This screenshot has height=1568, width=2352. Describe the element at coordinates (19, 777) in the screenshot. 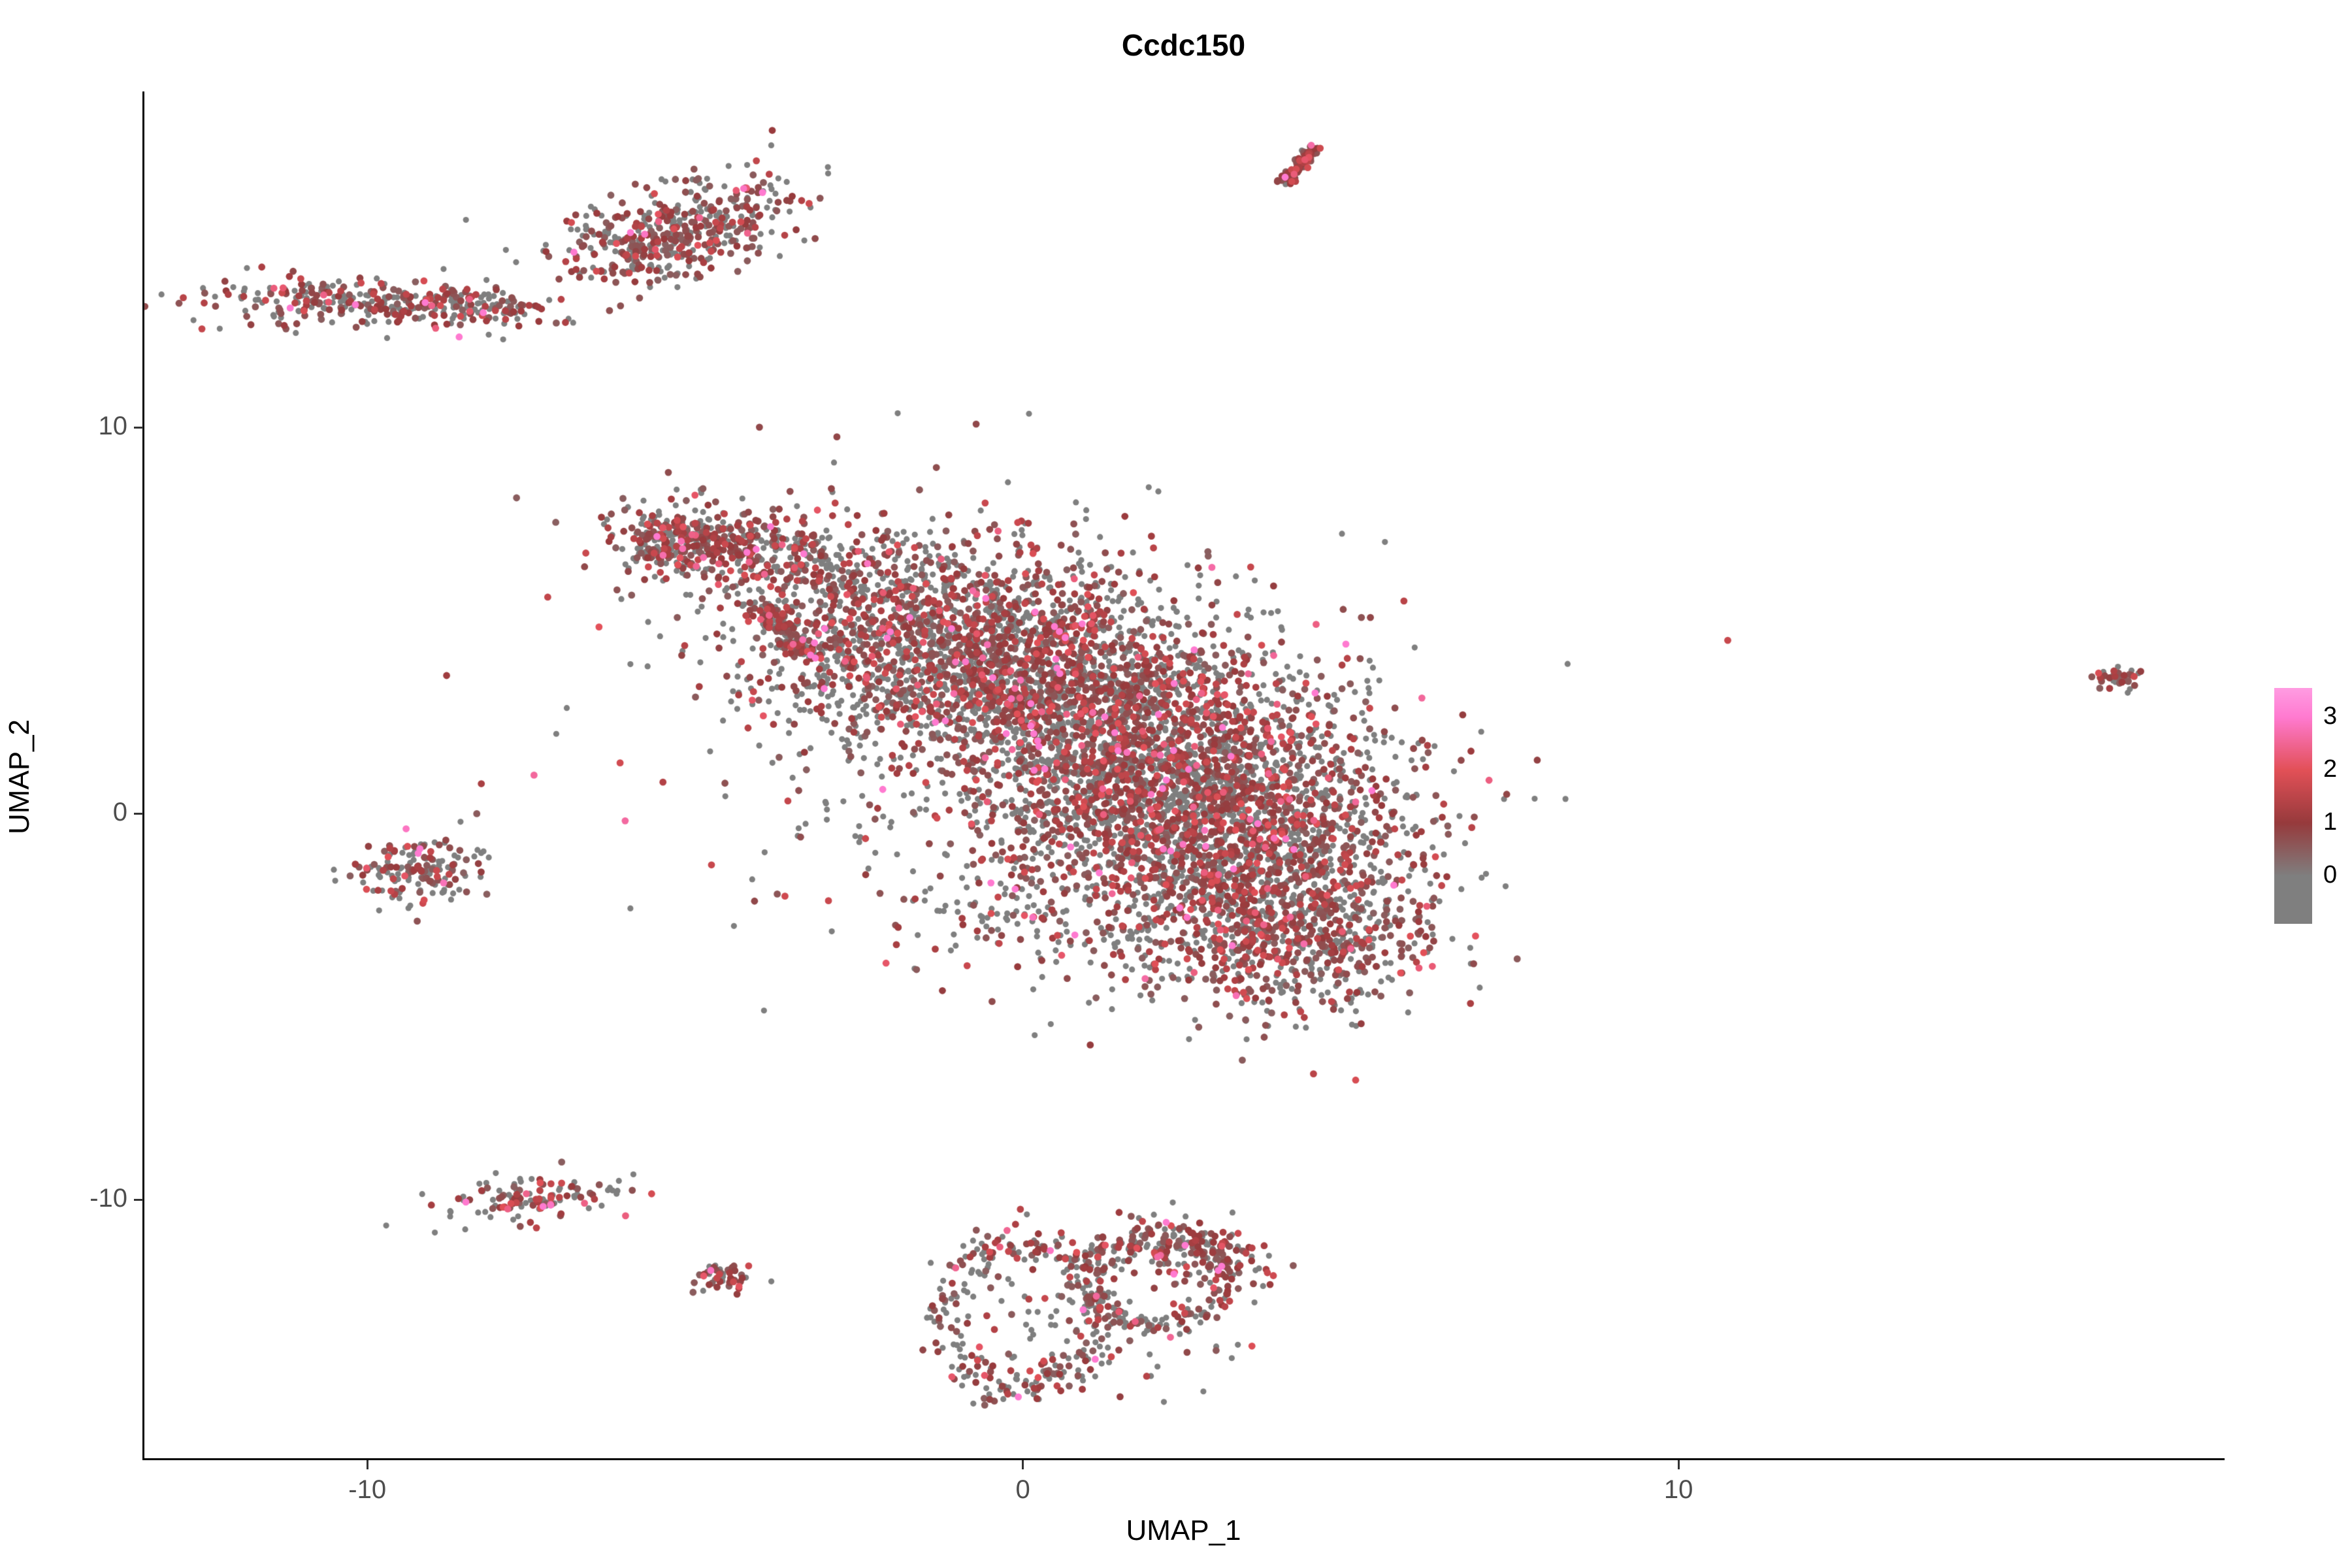

I see `y-axis-title: UMAP_2` at that location.